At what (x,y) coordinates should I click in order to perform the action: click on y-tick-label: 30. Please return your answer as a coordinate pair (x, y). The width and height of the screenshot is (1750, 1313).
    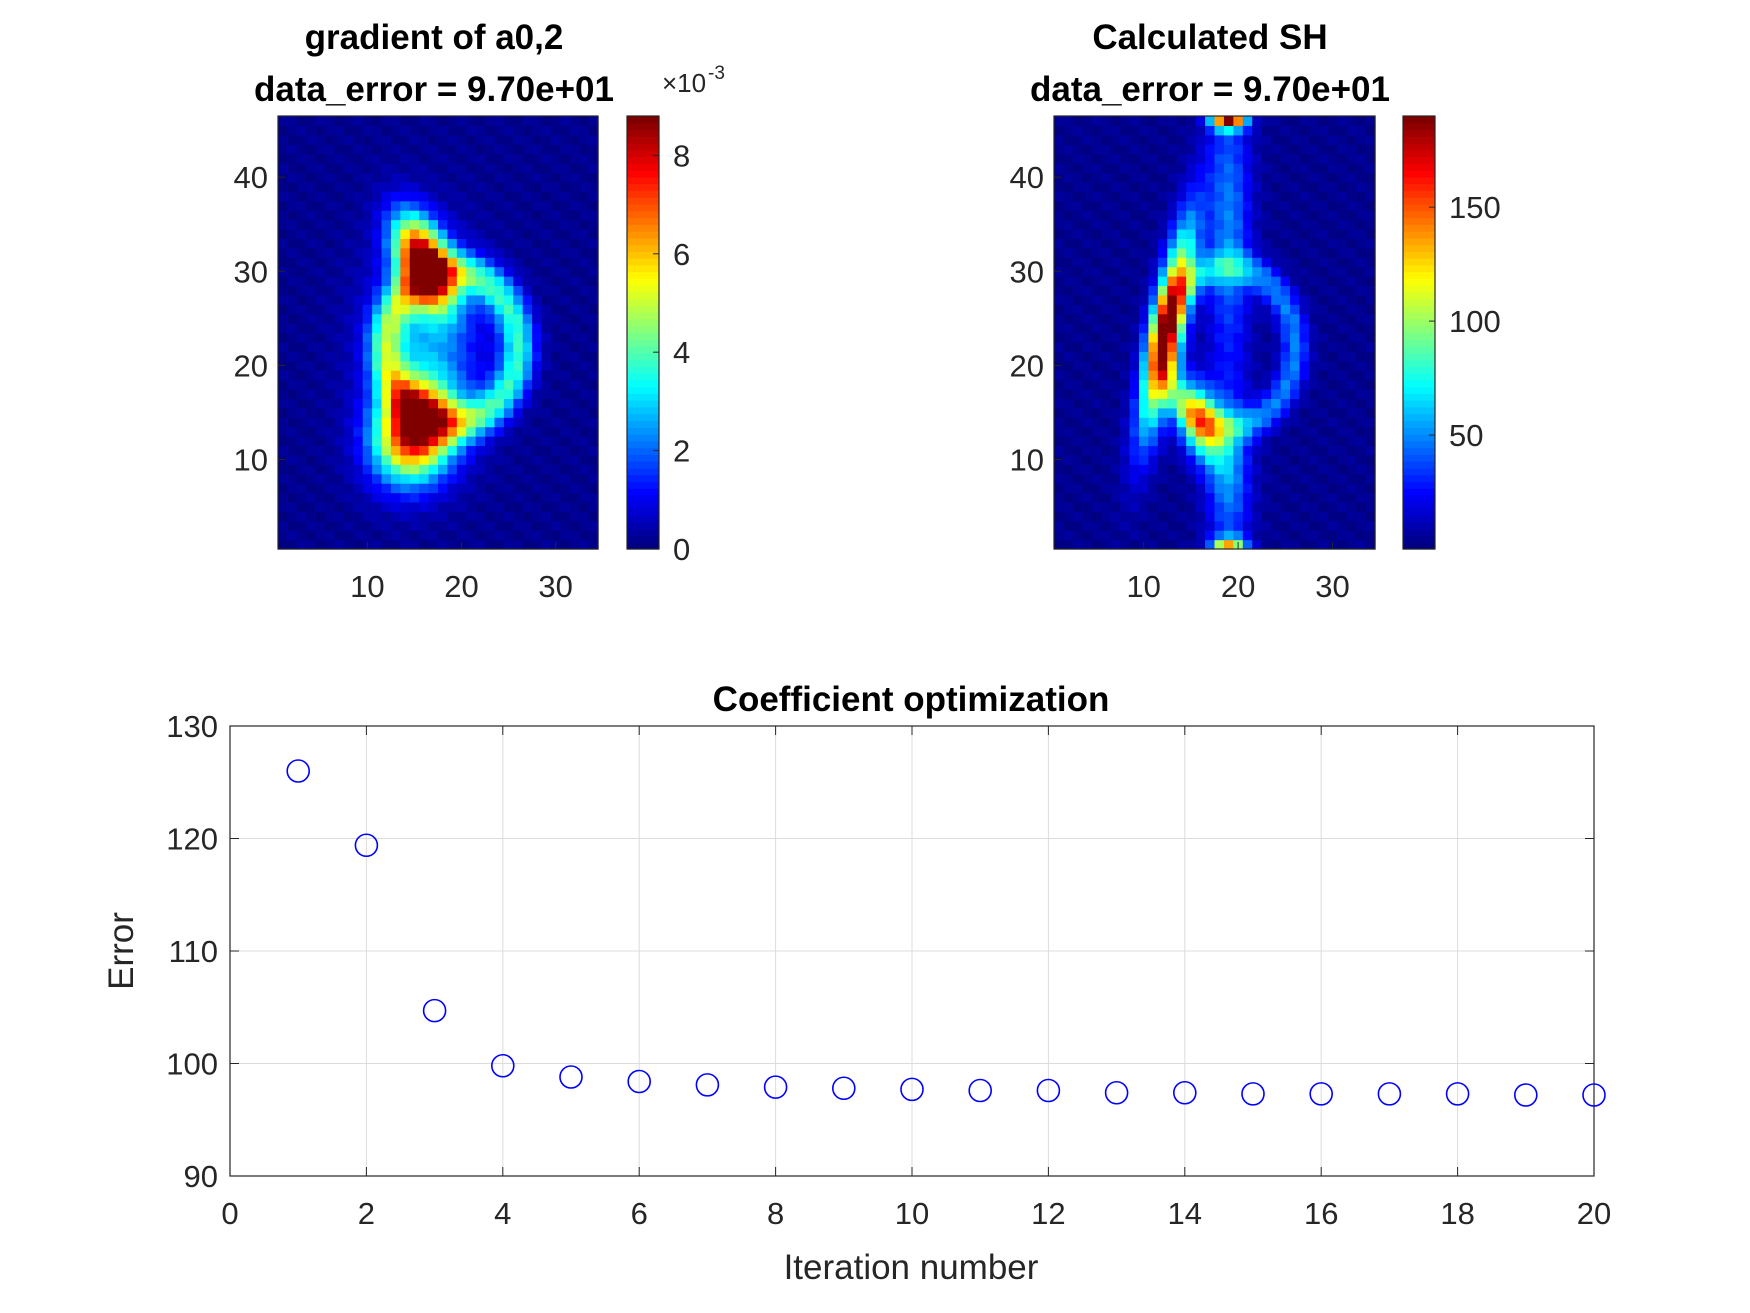
    Looking at the image, I should click on (251, 271).